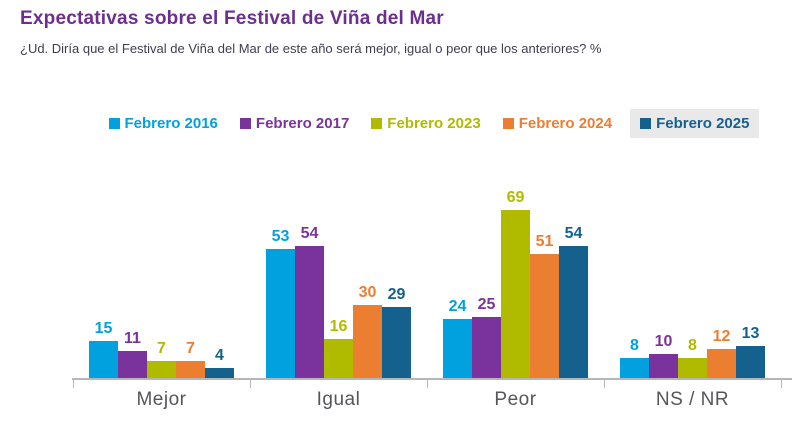 The width and height of the screenshot is (800, 430). I want to click on legend-label: Febrero 2016, so click(171, 123).